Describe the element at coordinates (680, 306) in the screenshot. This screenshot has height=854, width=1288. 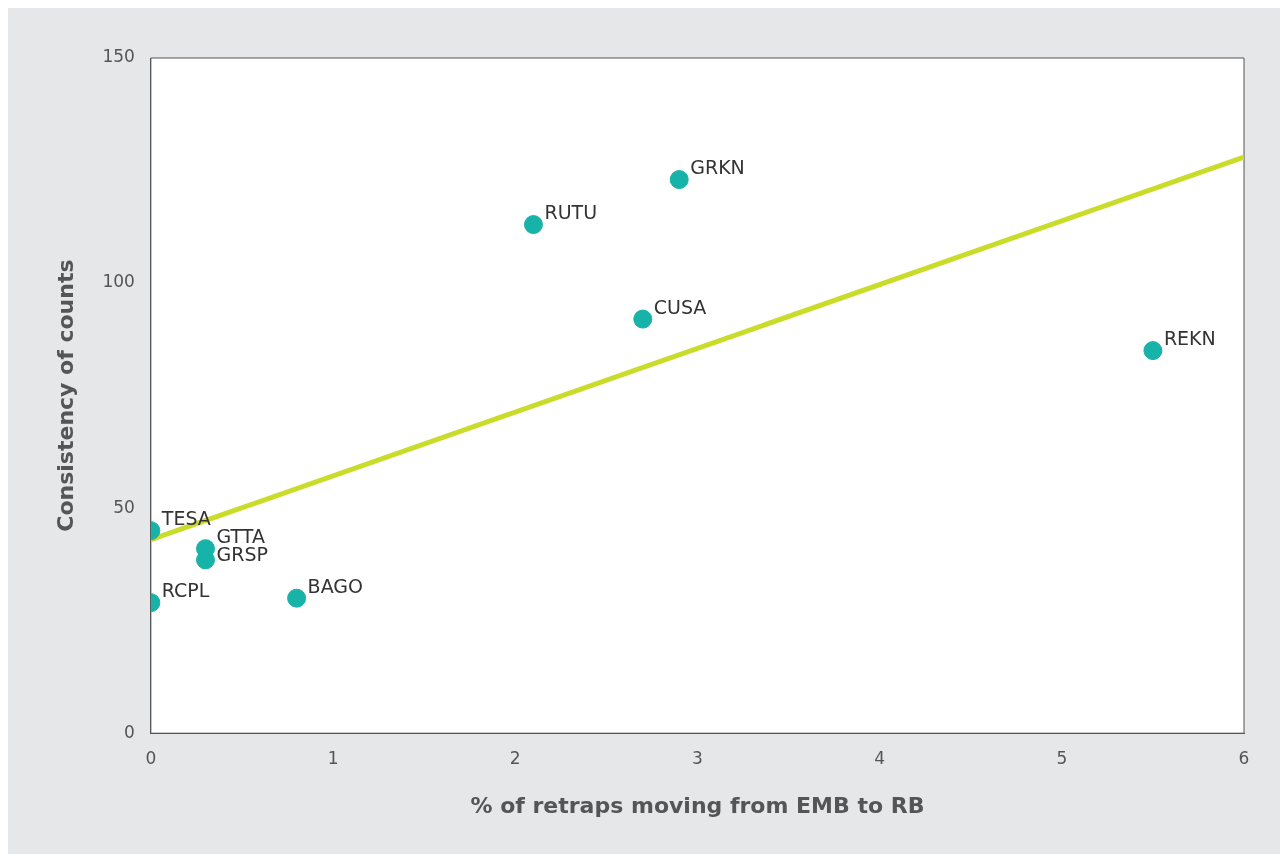
I see `annotation: CUSA` at that location.